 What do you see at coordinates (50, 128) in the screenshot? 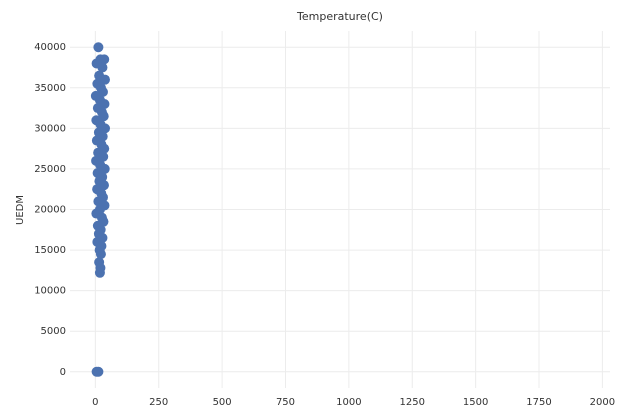
I see `y-tick-label: 30000` at bounding box center [50, 128].